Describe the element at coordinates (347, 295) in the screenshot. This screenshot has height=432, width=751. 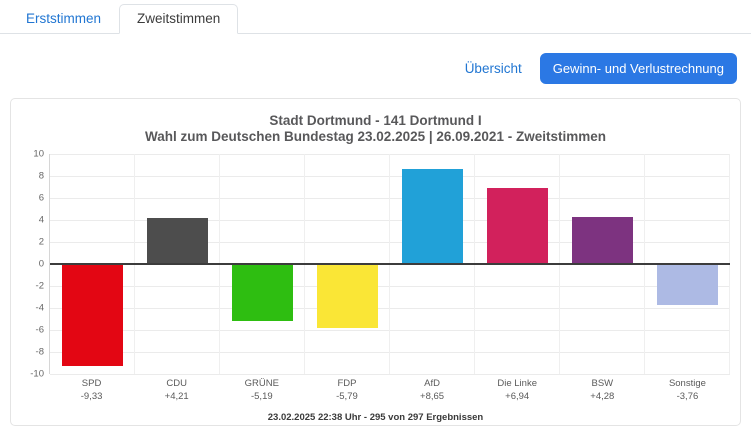
I see `bar-FDP` at that location.